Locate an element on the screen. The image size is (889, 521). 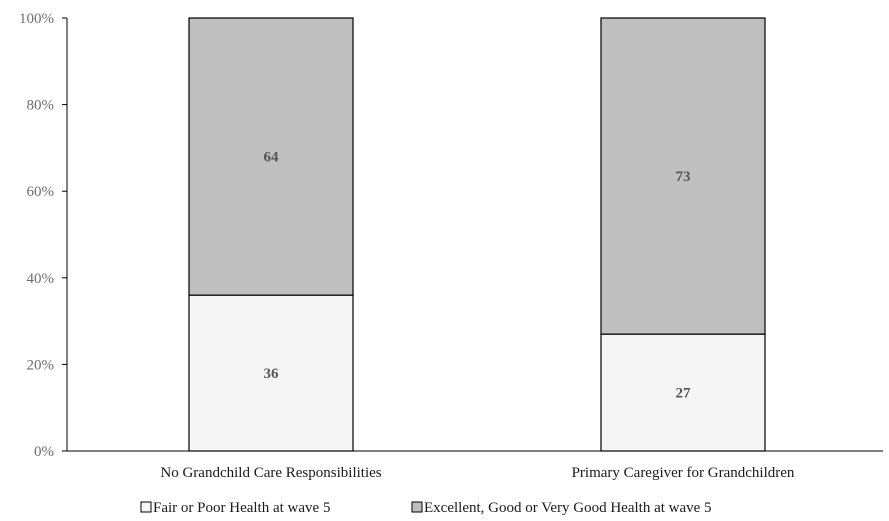
y-tick-label: 80% is located at coordinates (41, 106).